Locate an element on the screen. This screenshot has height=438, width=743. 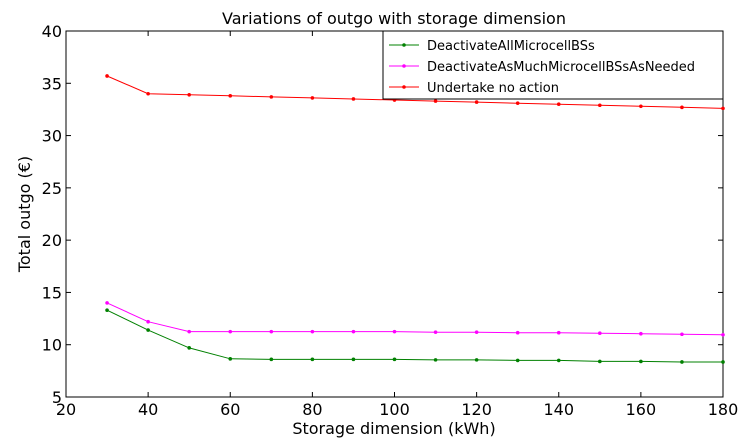
legend-box is located at coordinates (553, 65).